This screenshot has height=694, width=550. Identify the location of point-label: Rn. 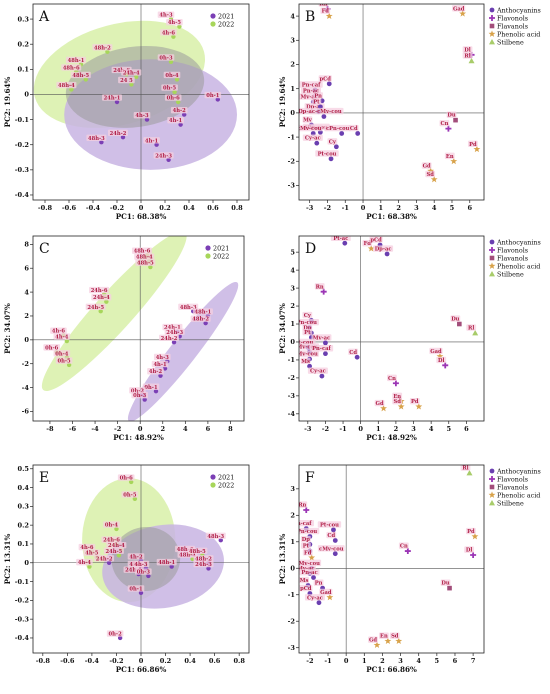
(302, 506).